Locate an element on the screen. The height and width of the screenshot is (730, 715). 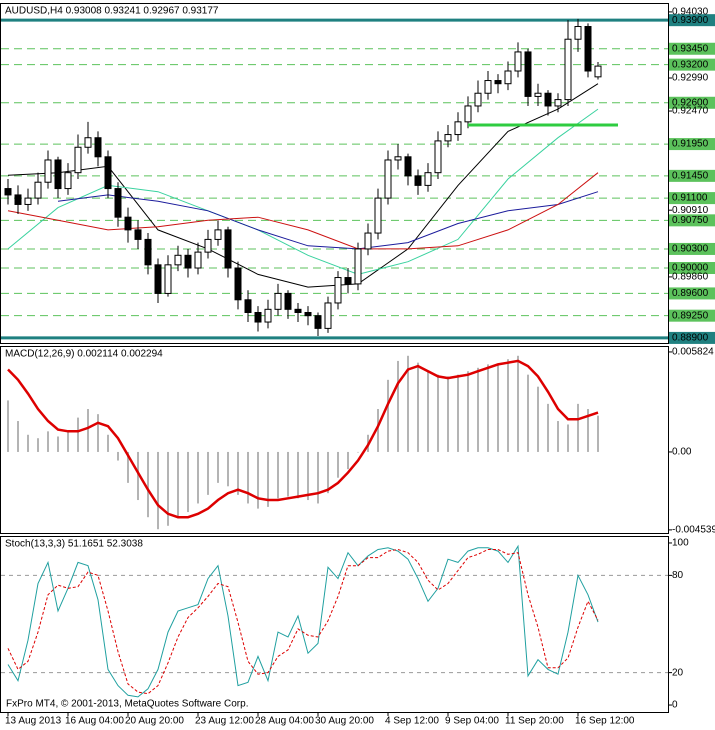
y-tick-label: 0.92470 is located at coordinates (690, 111).